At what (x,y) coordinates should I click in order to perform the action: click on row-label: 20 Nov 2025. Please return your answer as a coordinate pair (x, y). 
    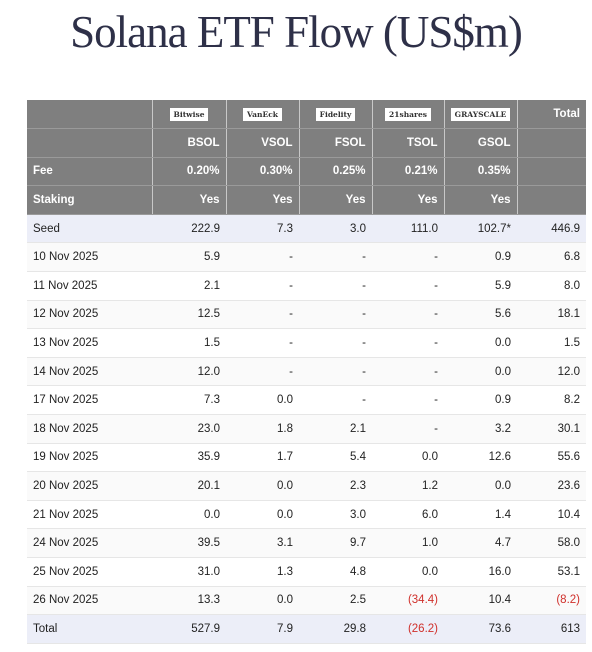
    Looking at the image, I should click on (89, 486).